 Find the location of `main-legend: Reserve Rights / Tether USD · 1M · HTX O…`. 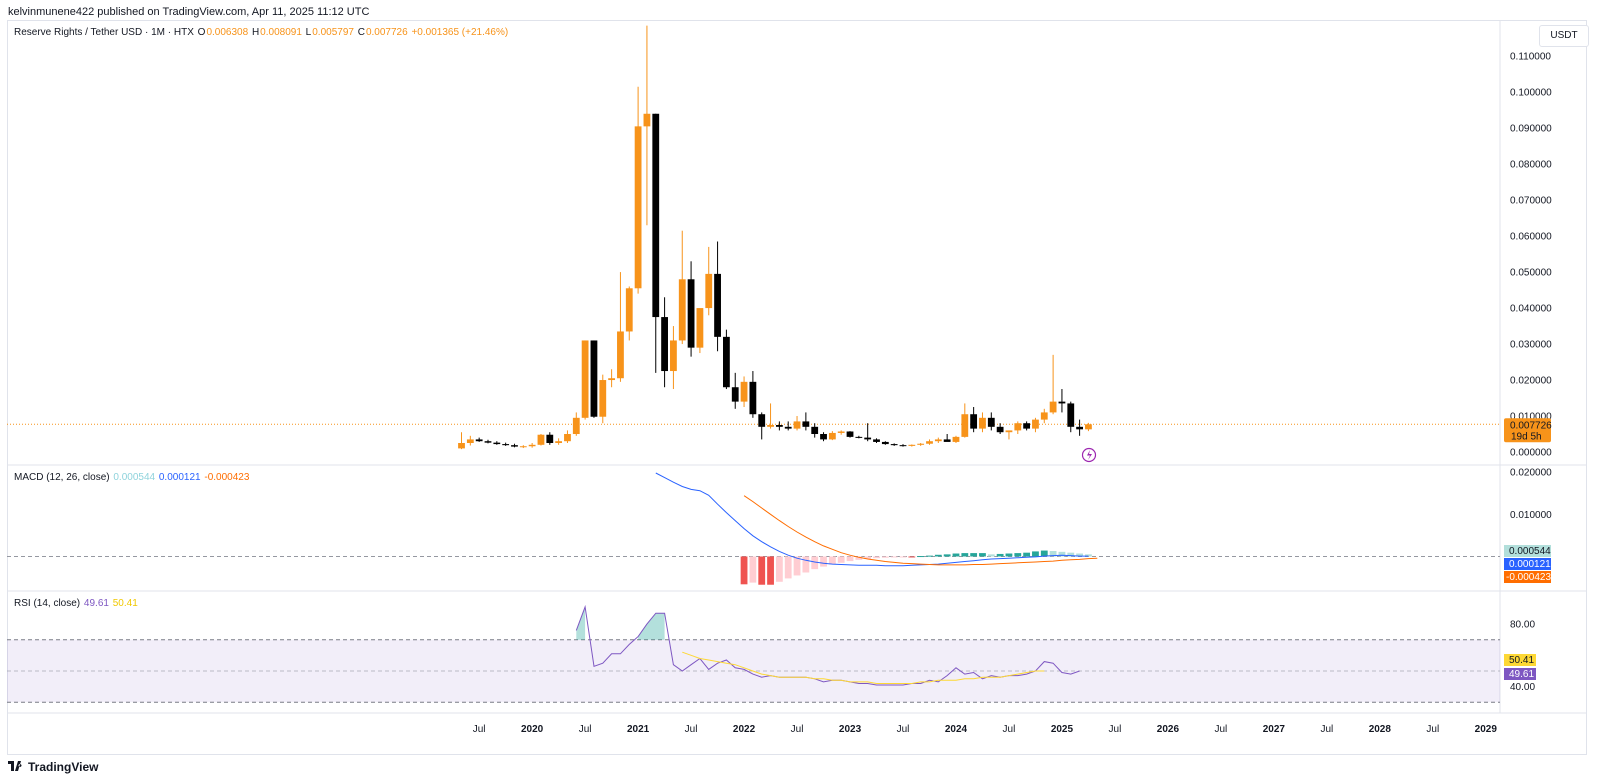

main-legend: Reserve Rights / Tether USD · 1M · HTX O… is located at coordinates (261, 32).